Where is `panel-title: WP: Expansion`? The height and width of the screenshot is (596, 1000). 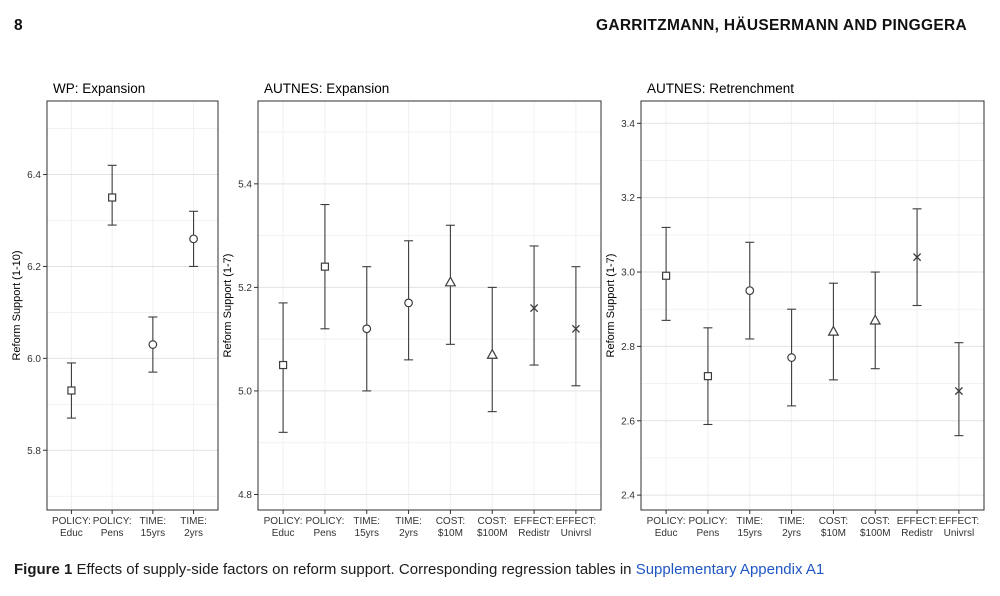 panel-title: WP: Expansion is located at coordinates (99, 88).